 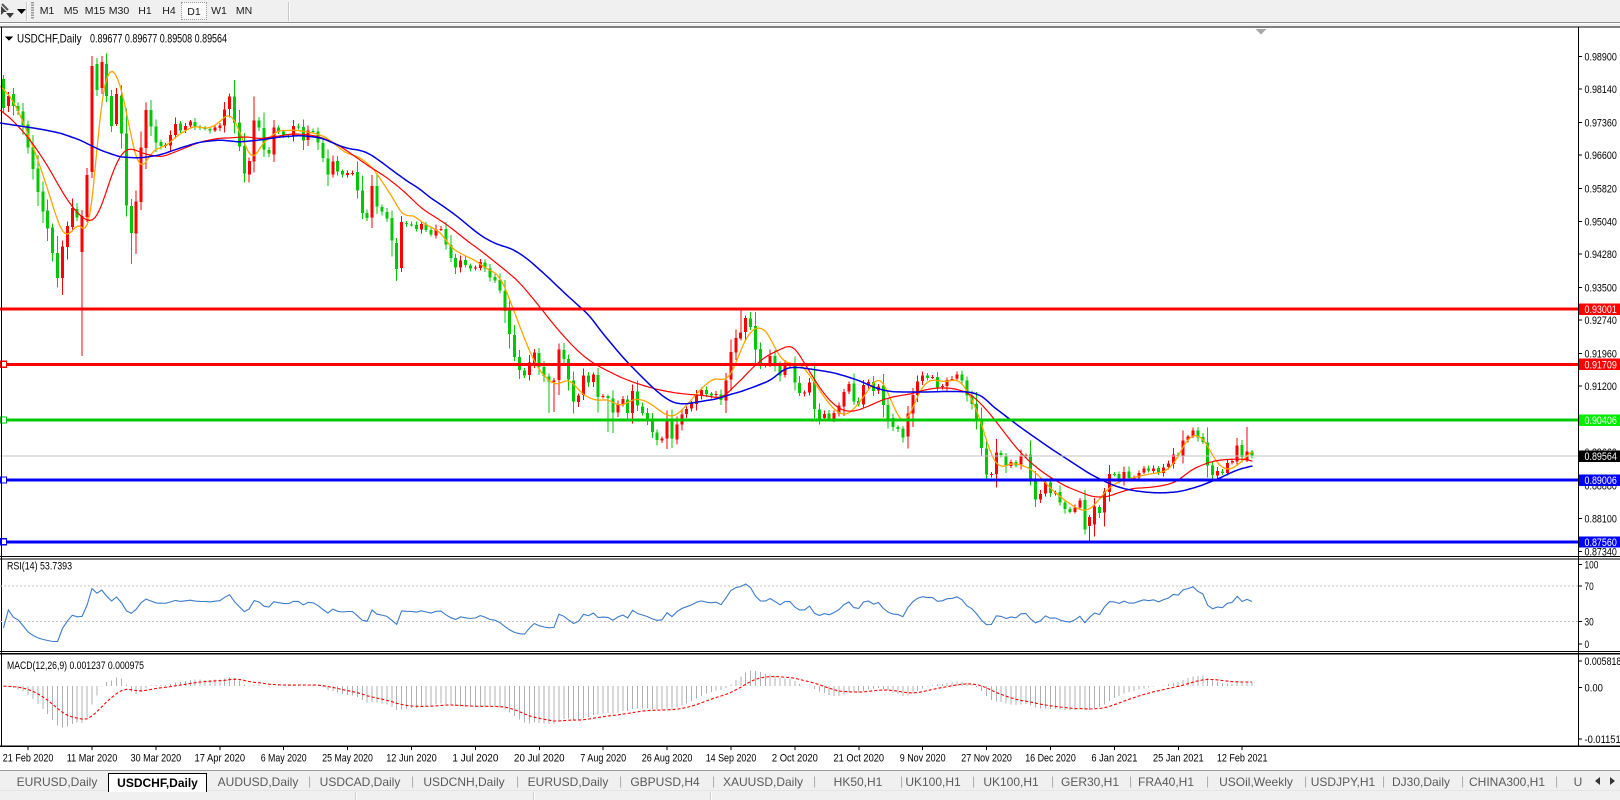 I want to click on svg-text: 9 Nov 2020, so click(x=923, y=759).